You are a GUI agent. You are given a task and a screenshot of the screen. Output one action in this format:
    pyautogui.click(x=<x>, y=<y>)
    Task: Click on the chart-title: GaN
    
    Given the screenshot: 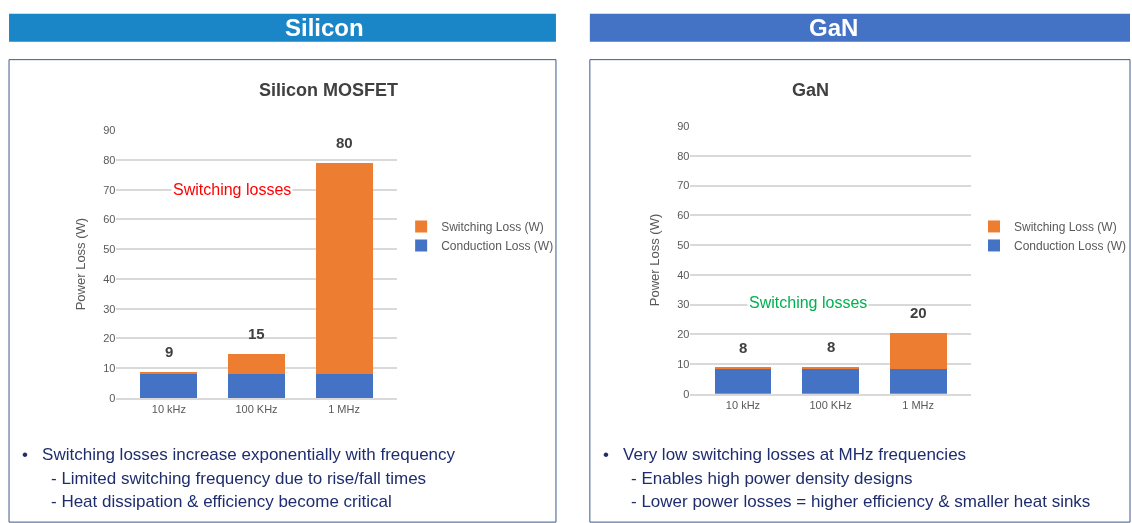 What is the action you would take?
    pyautogui.click(x=834, y=27)
    